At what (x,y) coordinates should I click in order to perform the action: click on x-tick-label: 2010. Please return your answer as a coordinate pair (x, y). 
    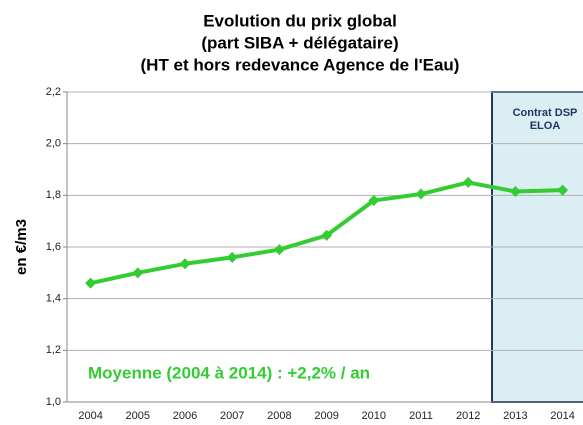
    Looking at the image, I should click on (374, 416).